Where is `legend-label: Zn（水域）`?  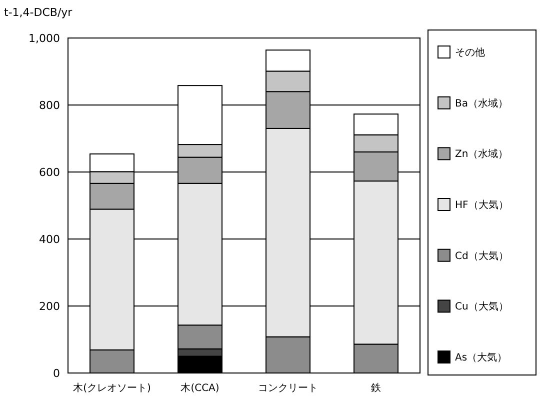 legend-label: Zn（水域） is located at coordinates (481, 154).